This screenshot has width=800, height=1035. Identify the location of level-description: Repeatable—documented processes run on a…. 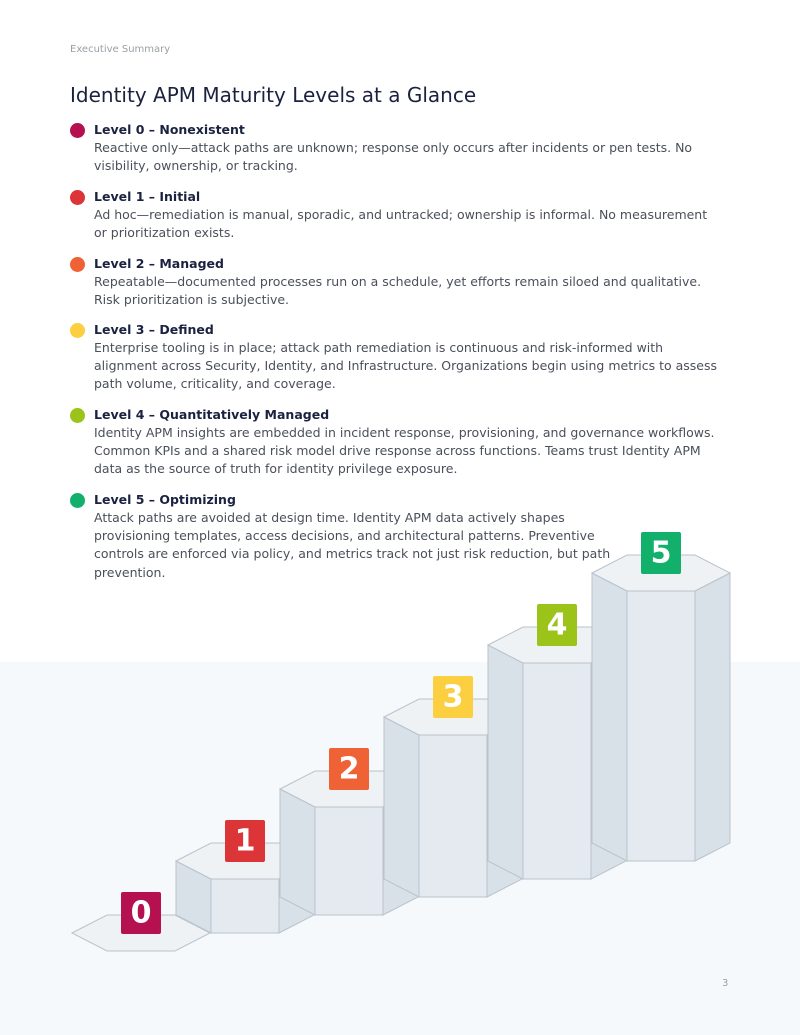
(398, 291).